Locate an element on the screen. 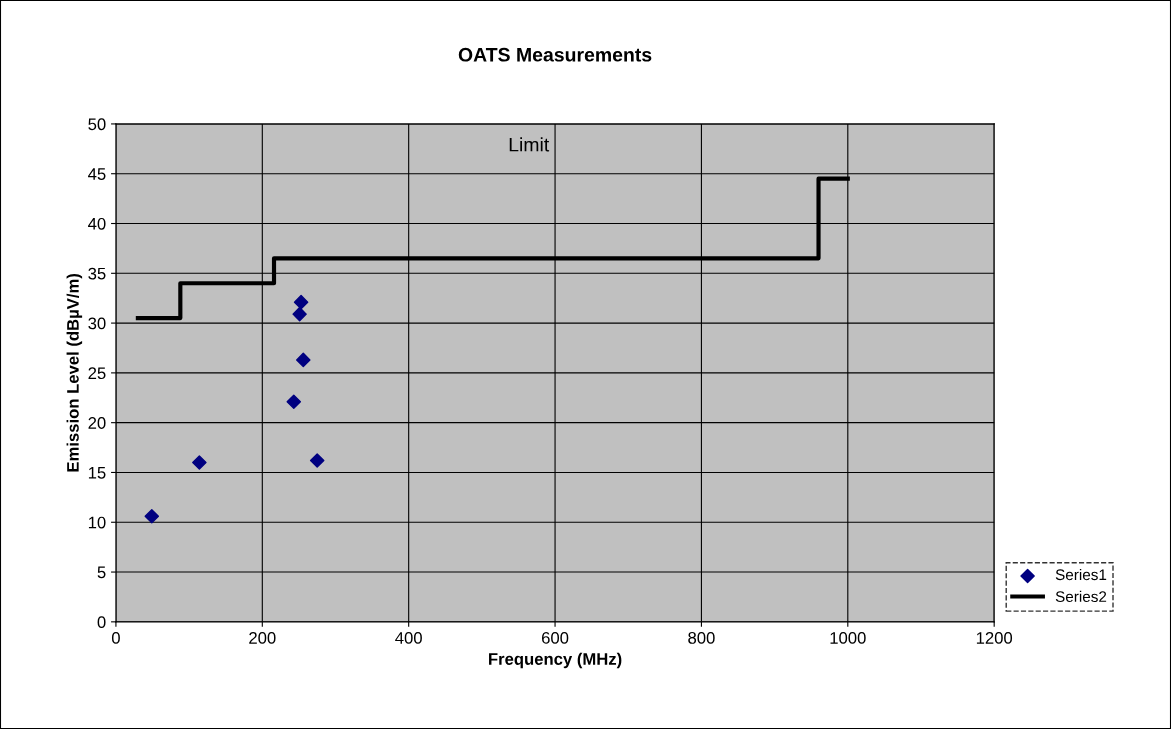  legend-label: Series2 is located at coordinates (1081, 596).